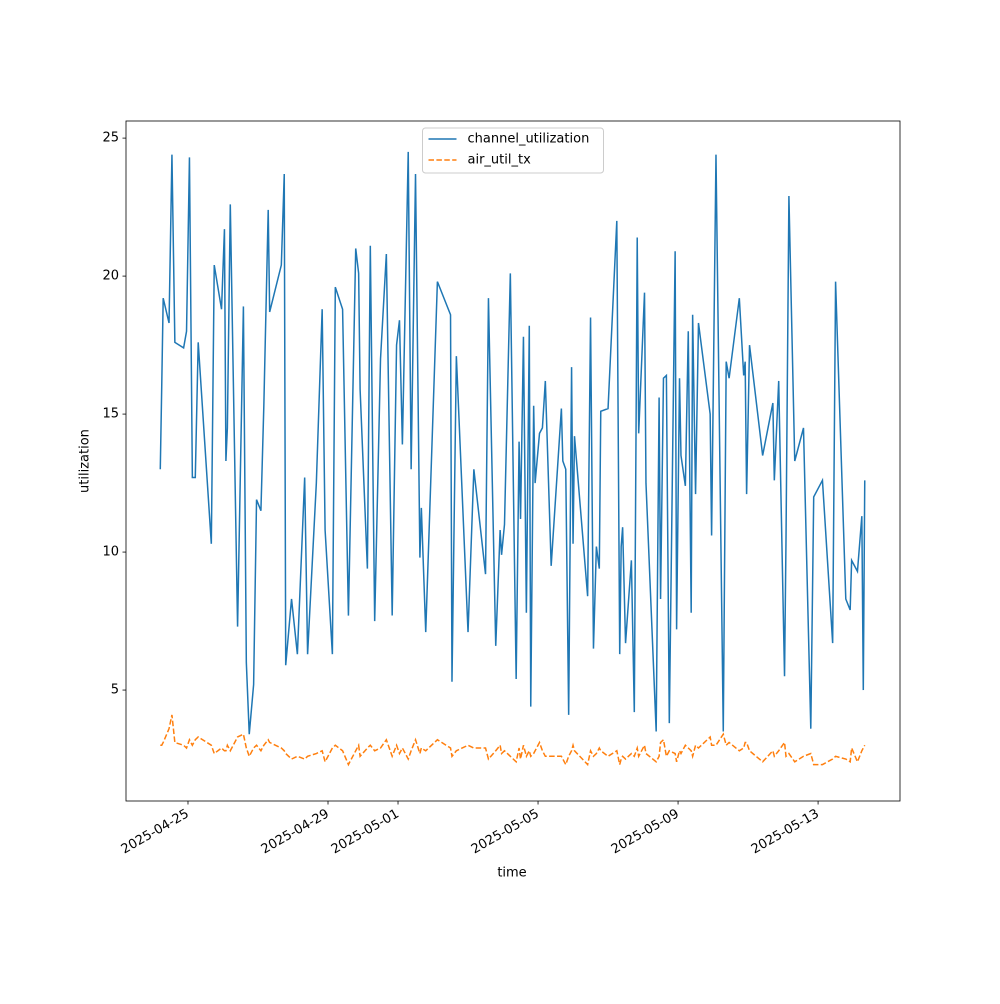 The image size is (1000, 1004). Describe the element at coordinates (505, 832) in the screenshot. I see `x-tick-label: 2025-05-05` at that location.